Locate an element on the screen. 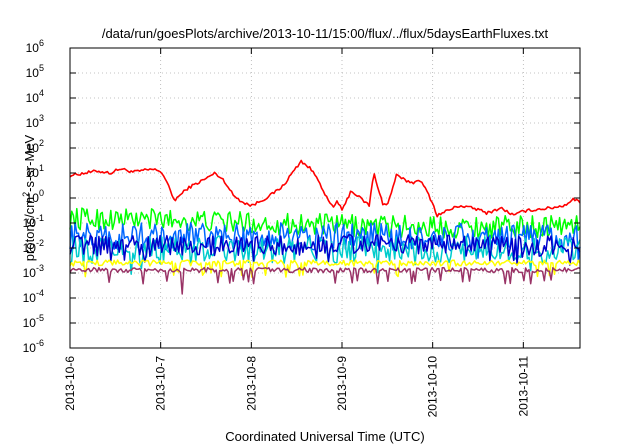 Image resolution: width=640 pixels, height=448 pixels. y-tick-label: 10⁵ is located at coordinates (35, 71).